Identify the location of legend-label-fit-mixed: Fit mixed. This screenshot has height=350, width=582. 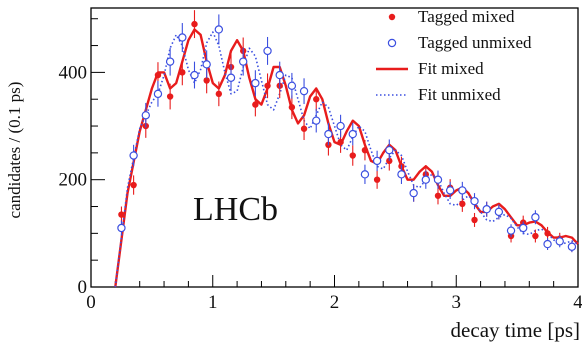
(451, 68).